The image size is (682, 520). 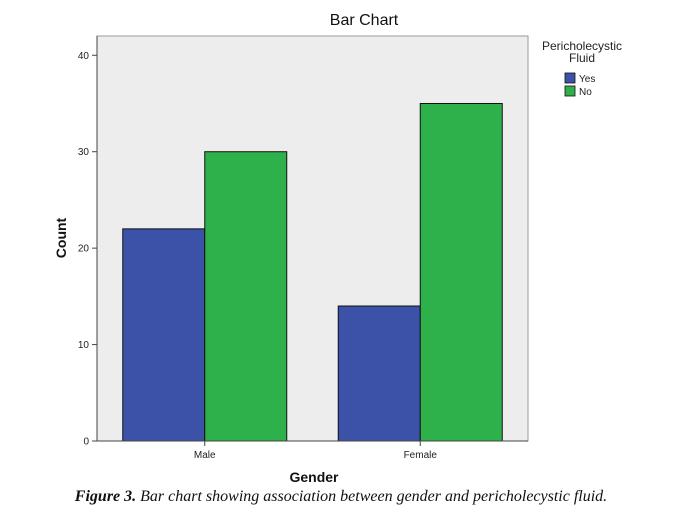 What do you see at coordinates (587, 79) in the screenshot?
I see `legend-label-yes: Yes` at bounding box center [587, 79].